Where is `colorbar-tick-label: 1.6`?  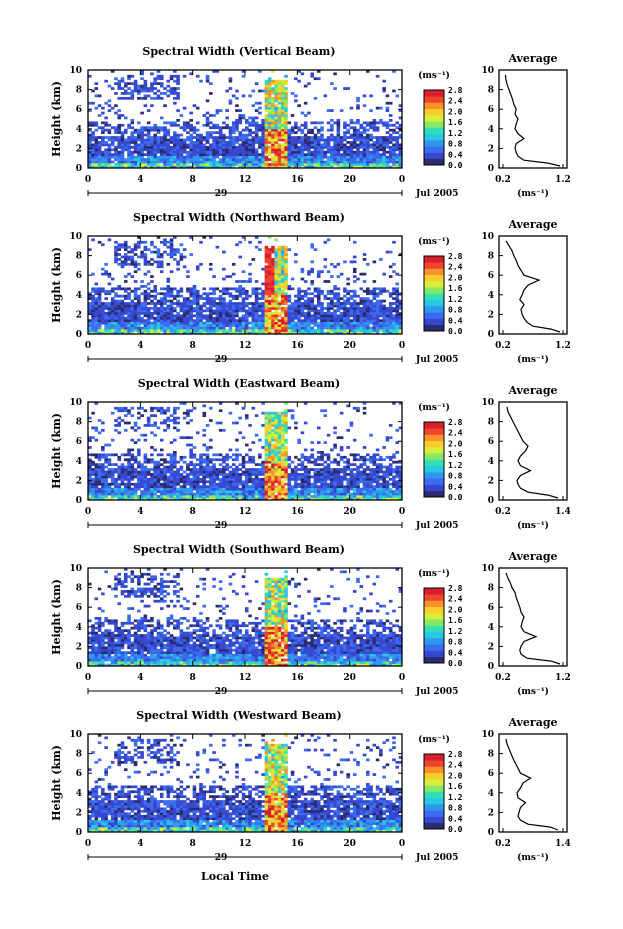
colorbar-tick-label: 1.6 is located at coordinates (455, 122).